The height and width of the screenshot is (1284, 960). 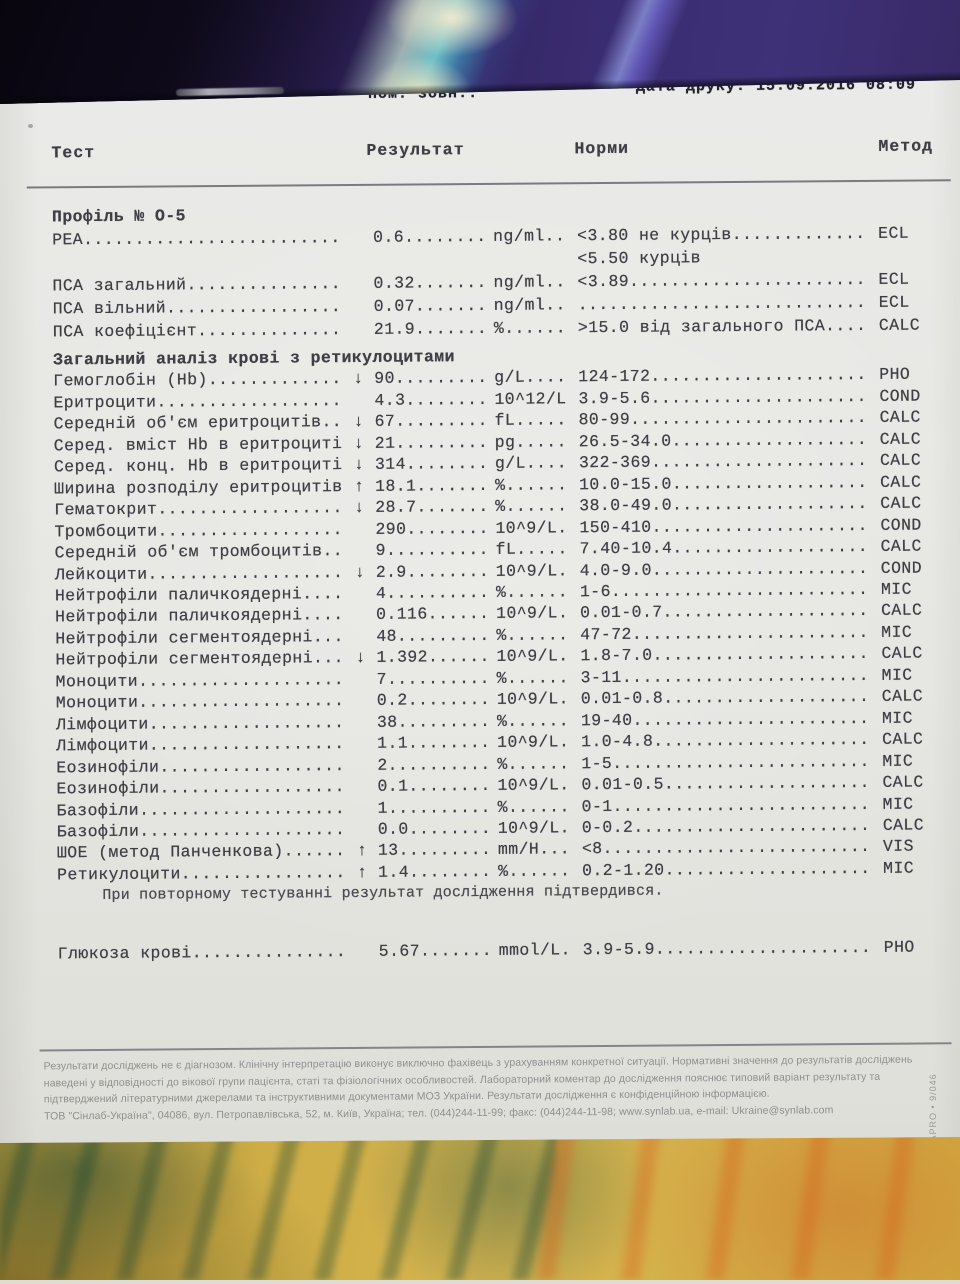 I want to click on test-name: Ширина розподілу еритроцитів, so click(x=177, y=488).